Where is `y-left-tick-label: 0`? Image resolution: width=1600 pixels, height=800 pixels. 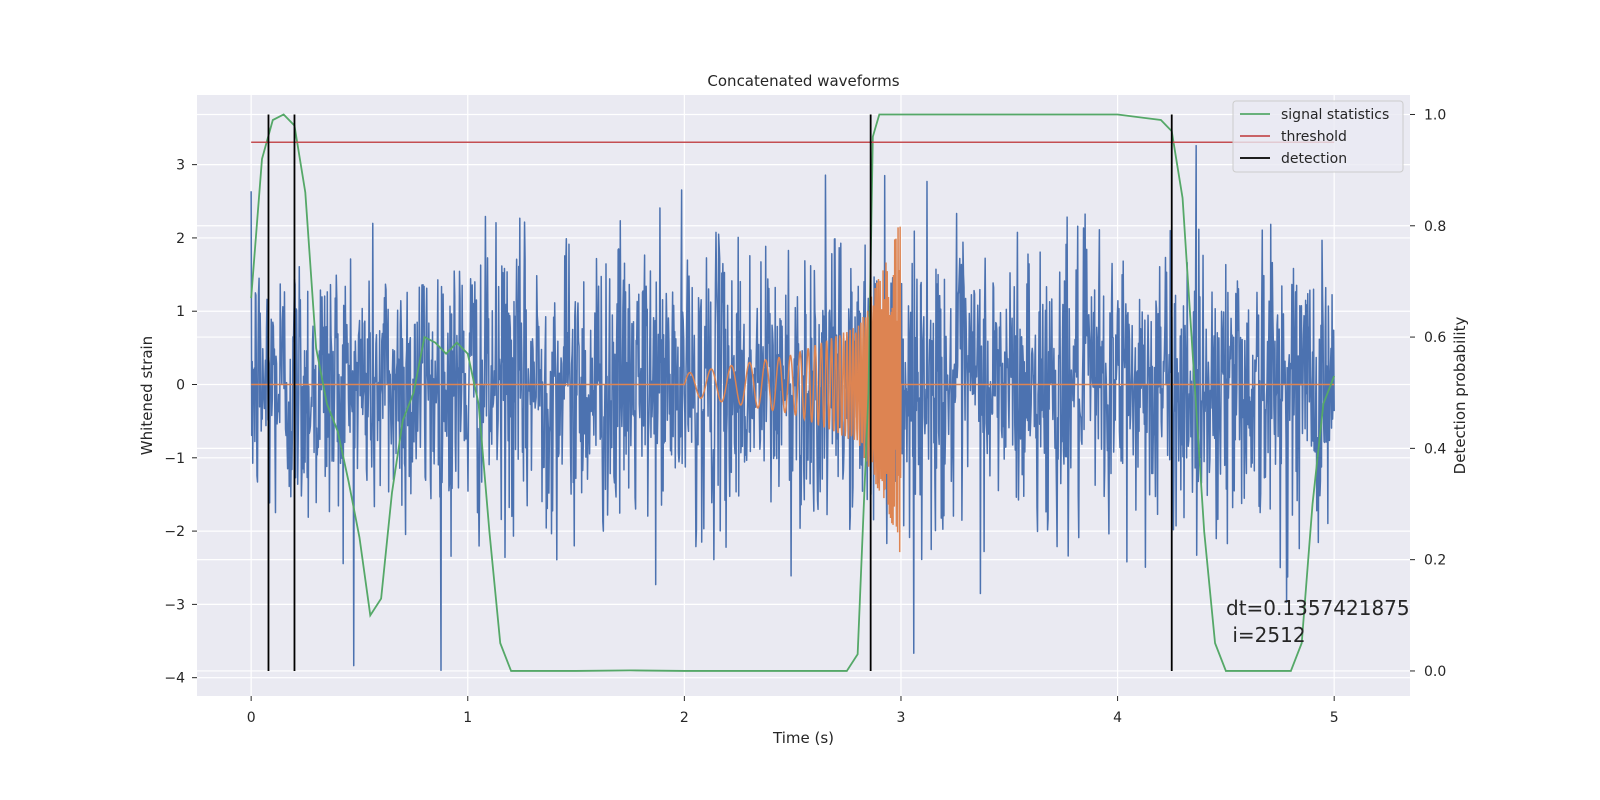
y-left-tick-label: 0 is located at coordinates (180, 386).